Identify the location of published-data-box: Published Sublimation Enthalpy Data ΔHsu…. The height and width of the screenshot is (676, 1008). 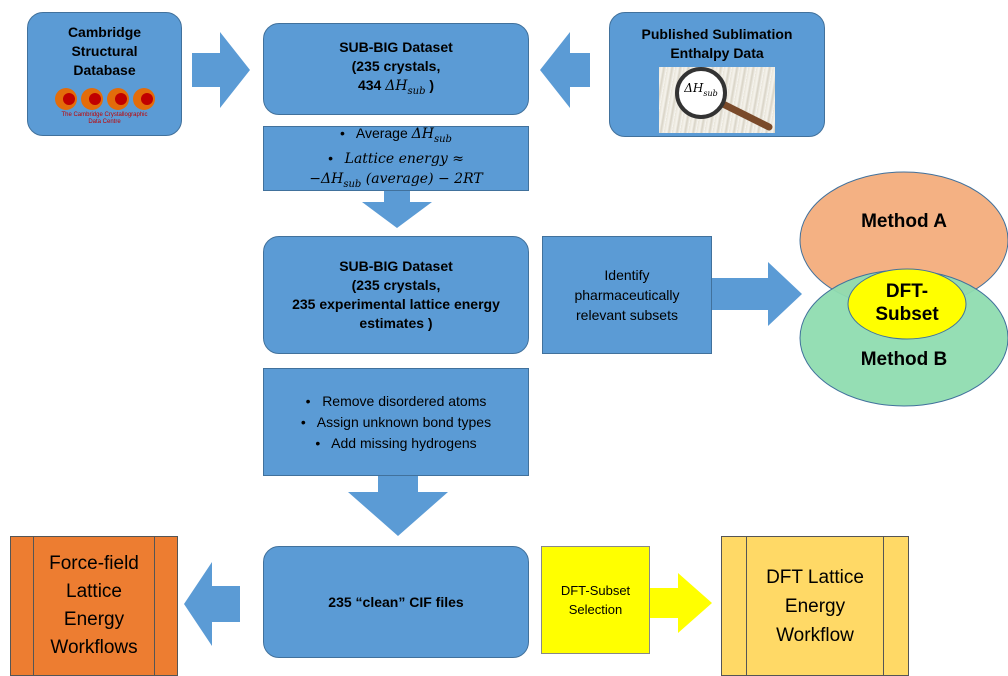
(717, 74).